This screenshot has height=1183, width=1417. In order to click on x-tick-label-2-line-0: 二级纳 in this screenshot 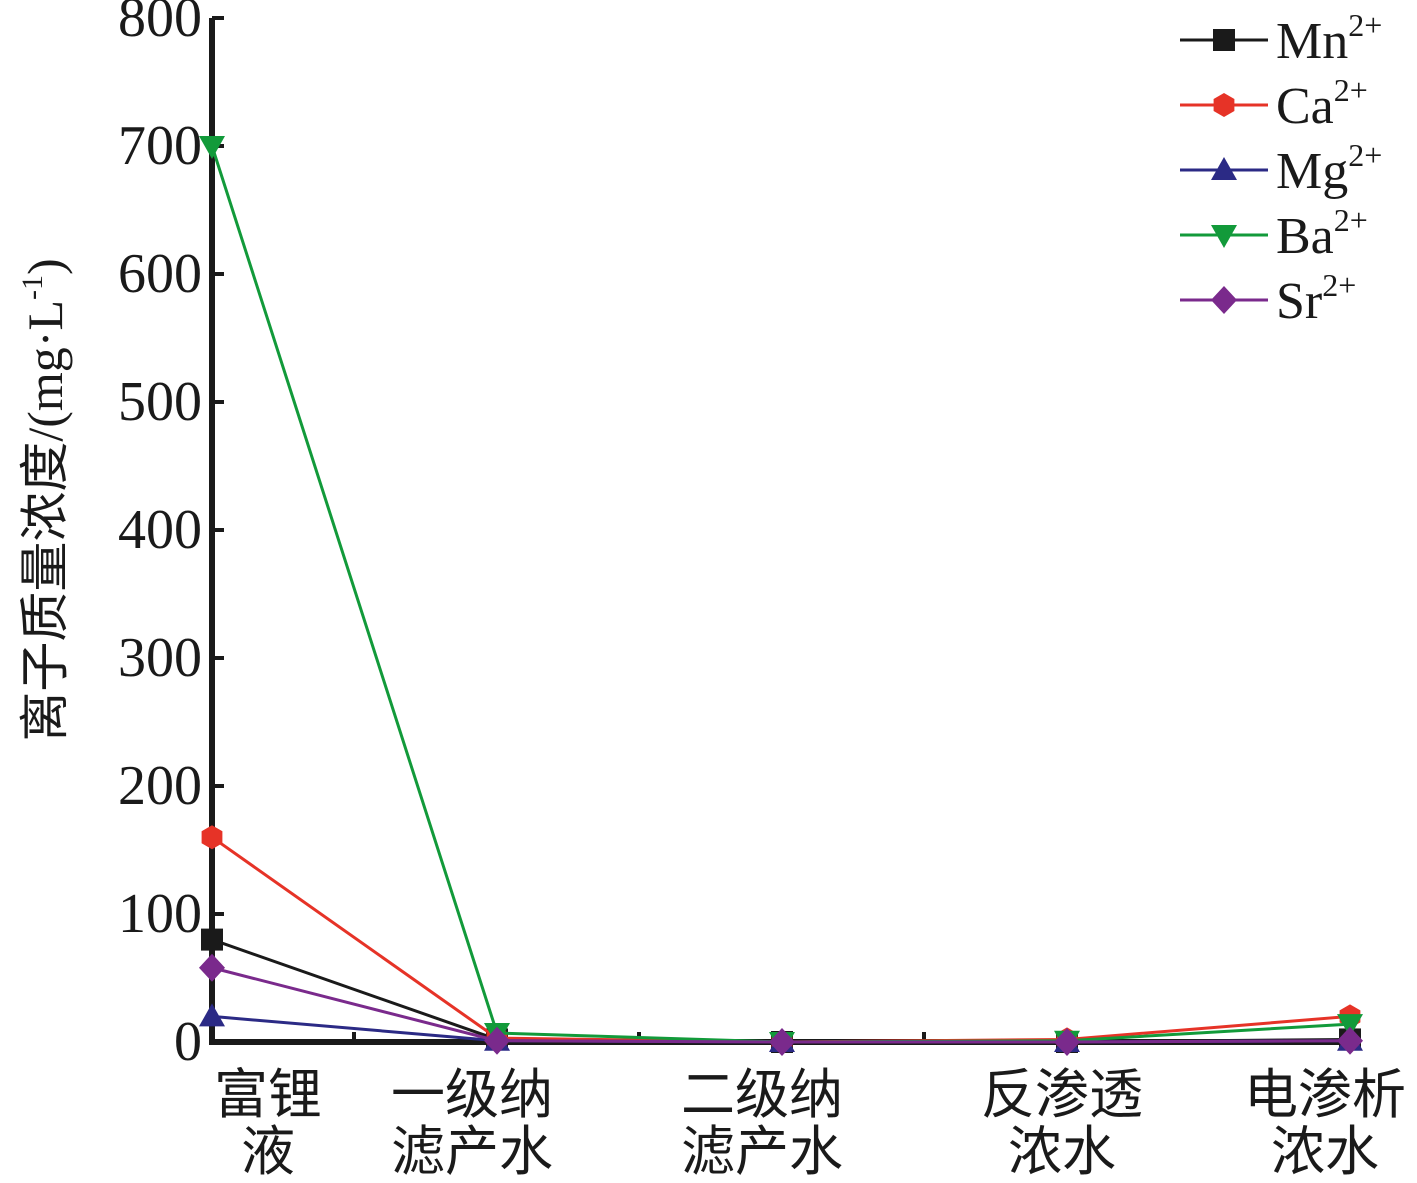, I will do `click(762, 1095)`.